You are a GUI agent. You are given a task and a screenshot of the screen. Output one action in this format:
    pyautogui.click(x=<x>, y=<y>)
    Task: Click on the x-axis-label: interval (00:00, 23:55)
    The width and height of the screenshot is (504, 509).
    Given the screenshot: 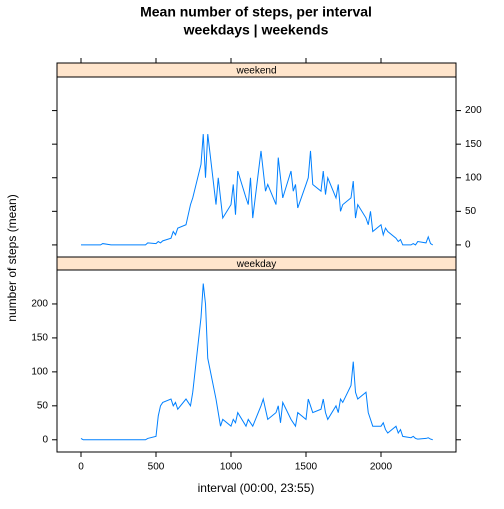 What is the action you would take?
    pyautogui.click(x=256, y=488)
    